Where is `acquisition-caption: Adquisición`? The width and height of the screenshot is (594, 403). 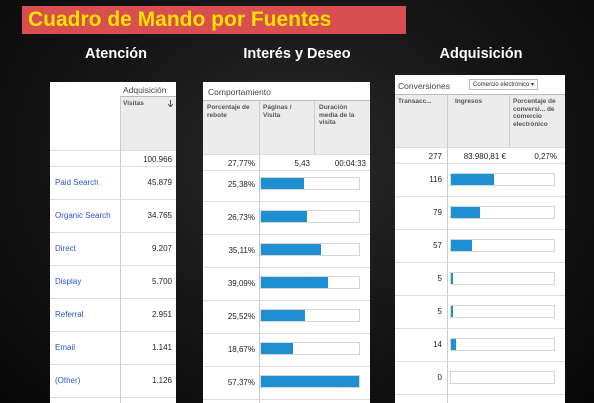
acquisition-caption: Adquisición is located at coordinates (145, 90).